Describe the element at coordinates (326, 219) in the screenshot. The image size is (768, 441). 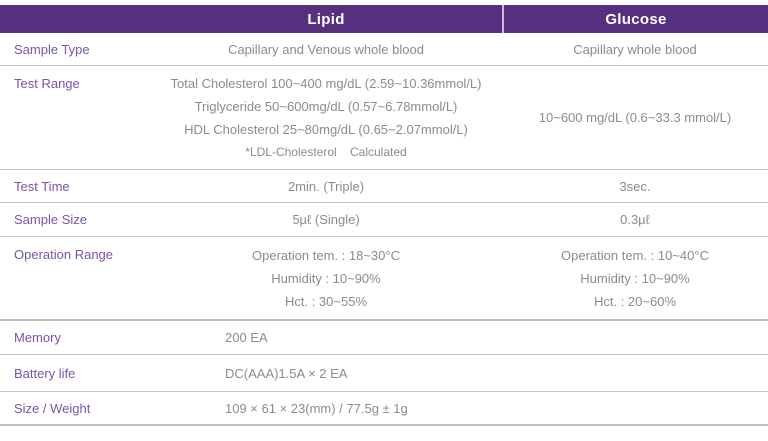
I see `sample-size-lipid-value: 5µℓ (Single)` at that location.